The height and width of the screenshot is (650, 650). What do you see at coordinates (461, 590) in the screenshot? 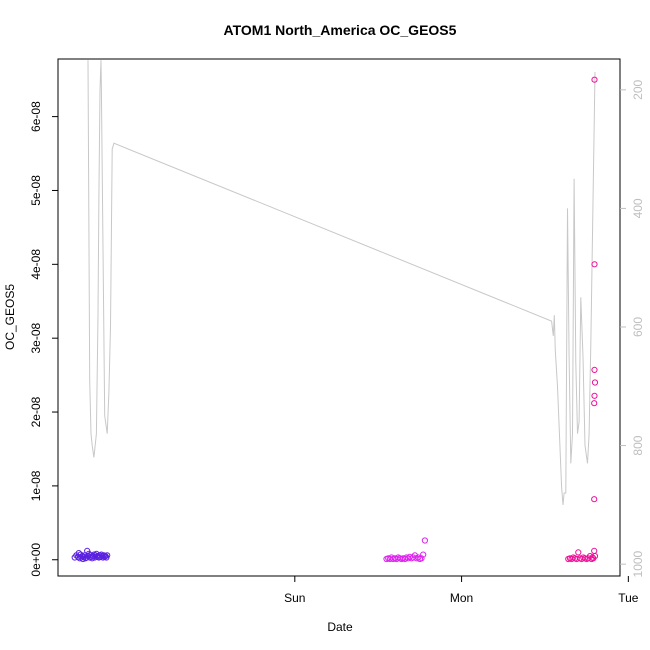
I see `x-axis: Sun Mon Tue` at bounding box center [461, 590].